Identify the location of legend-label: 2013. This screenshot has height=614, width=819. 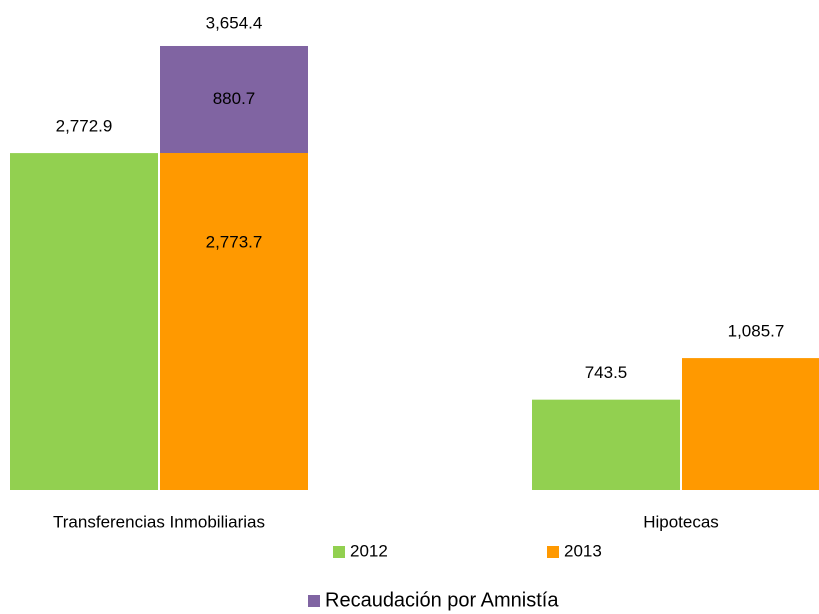
(583, 550).